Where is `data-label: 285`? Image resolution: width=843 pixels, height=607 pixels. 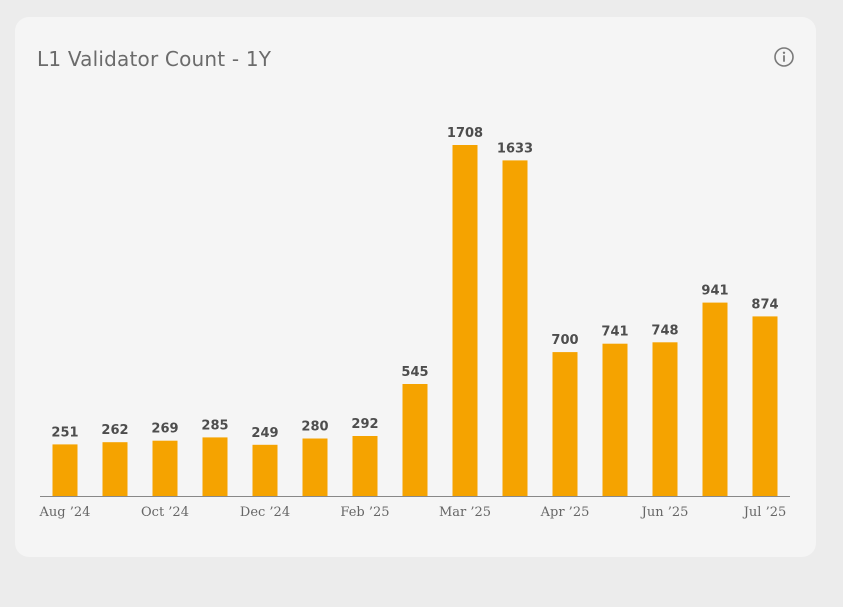 data-label: 285 is located at coordinates (214, 425).